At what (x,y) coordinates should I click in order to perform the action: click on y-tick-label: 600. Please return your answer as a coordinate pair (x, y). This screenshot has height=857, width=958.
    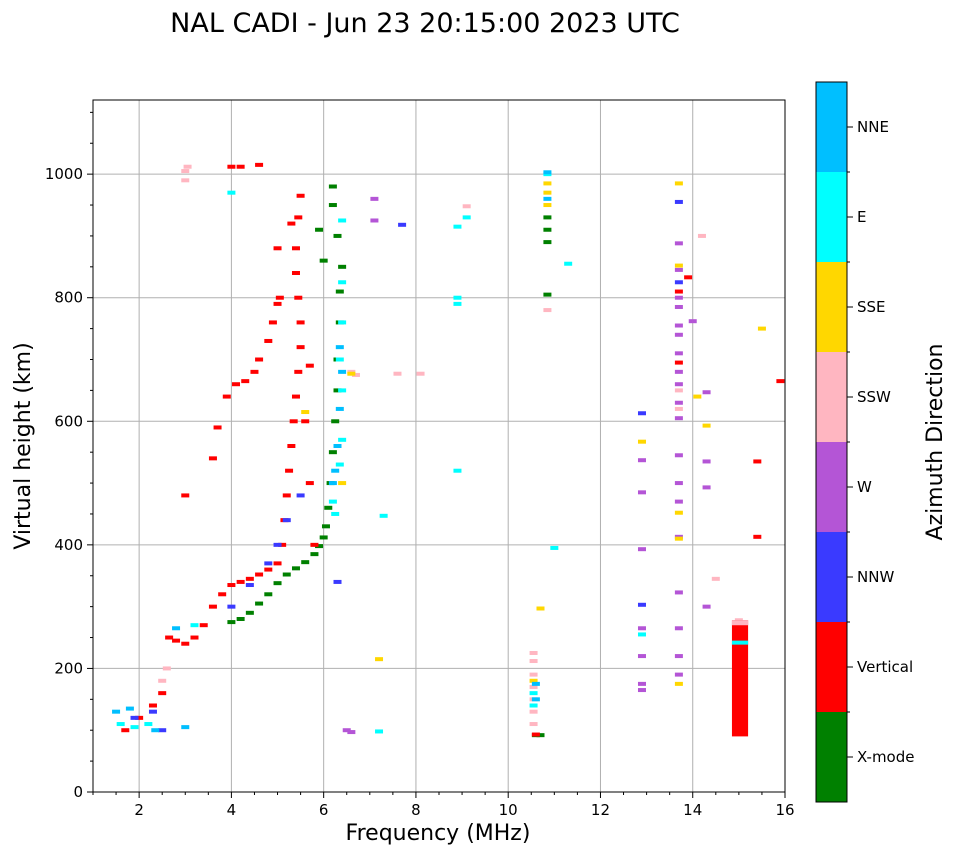
    Looking at the image, I should click on (68, 421).